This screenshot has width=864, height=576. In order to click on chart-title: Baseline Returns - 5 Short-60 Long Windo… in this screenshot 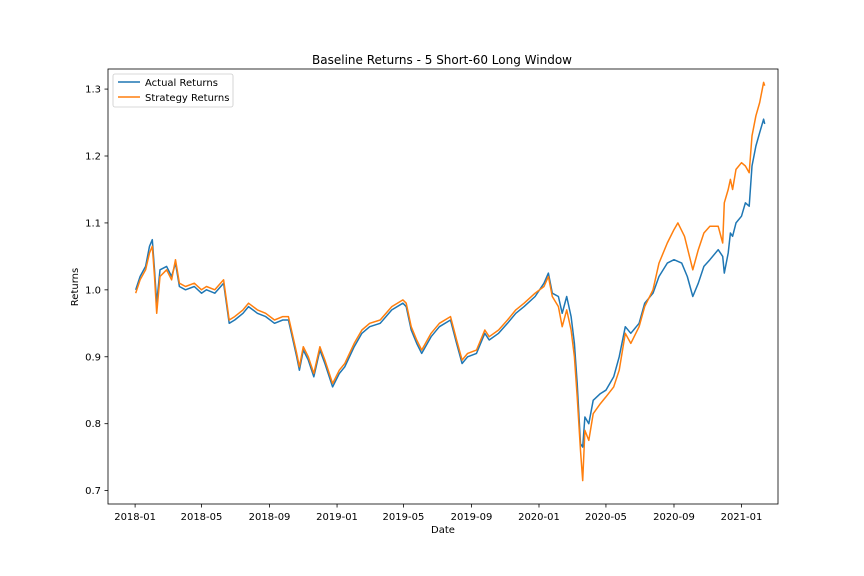, I will do `click(442, 60)`.